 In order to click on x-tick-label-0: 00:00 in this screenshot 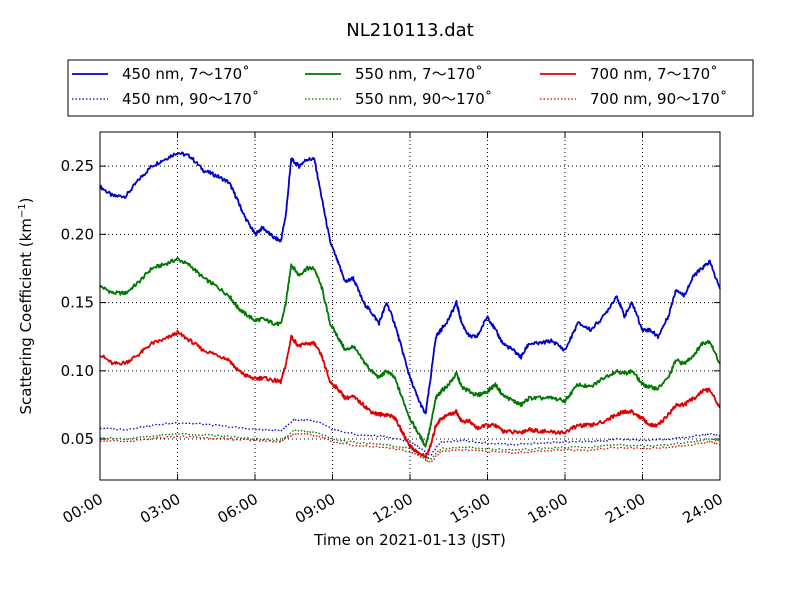, I will do `click(83, 508)`.